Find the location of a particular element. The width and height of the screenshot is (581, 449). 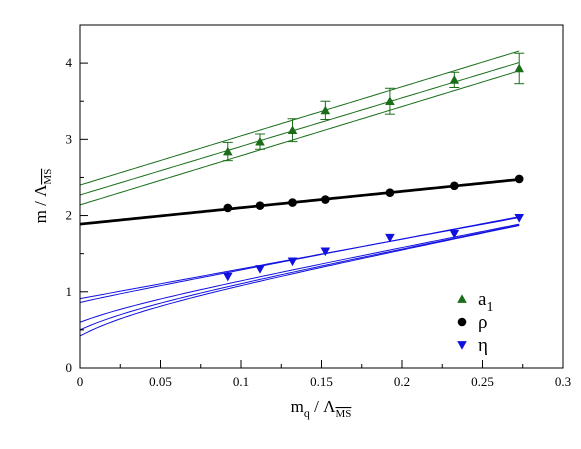

x-tick-label: 0 is located at coordinates (80, 381).